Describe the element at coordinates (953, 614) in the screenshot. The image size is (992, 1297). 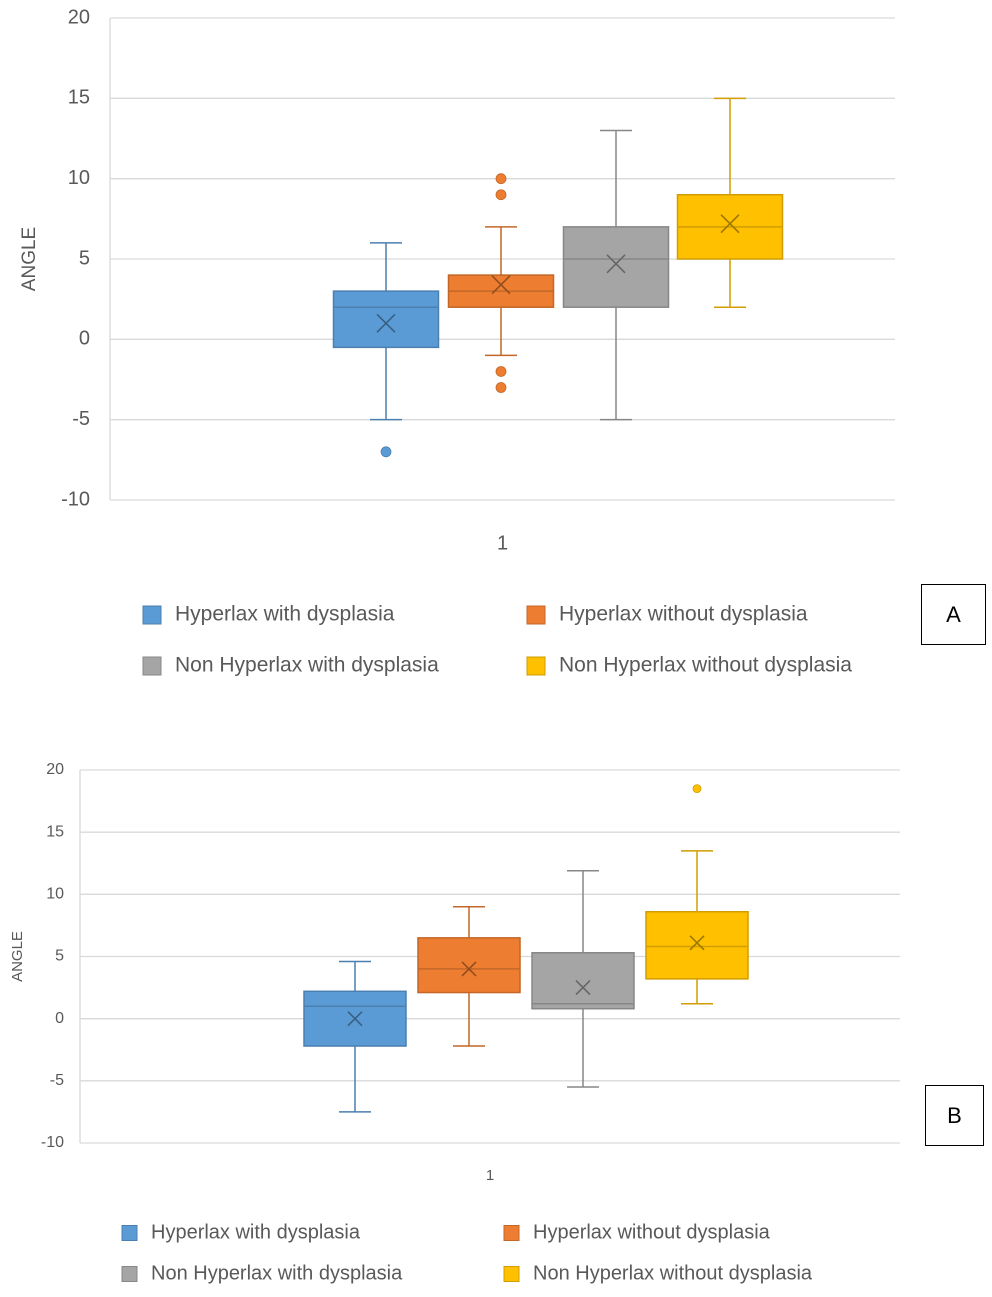
I see `panel-label-a: A` at that location.